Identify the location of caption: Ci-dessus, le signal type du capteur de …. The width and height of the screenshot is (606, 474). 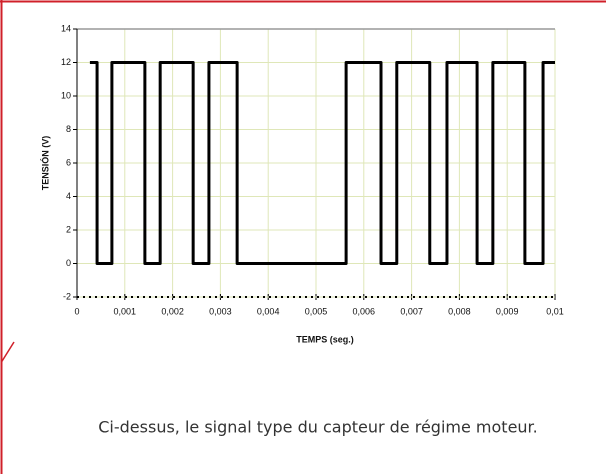
(318, 427).